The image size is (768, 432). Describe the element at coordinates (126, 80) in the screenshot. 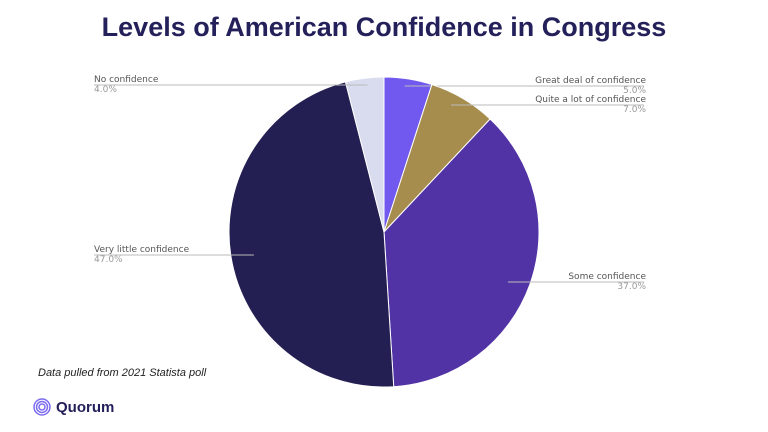

I see `slice-label: No confidence` at that location.